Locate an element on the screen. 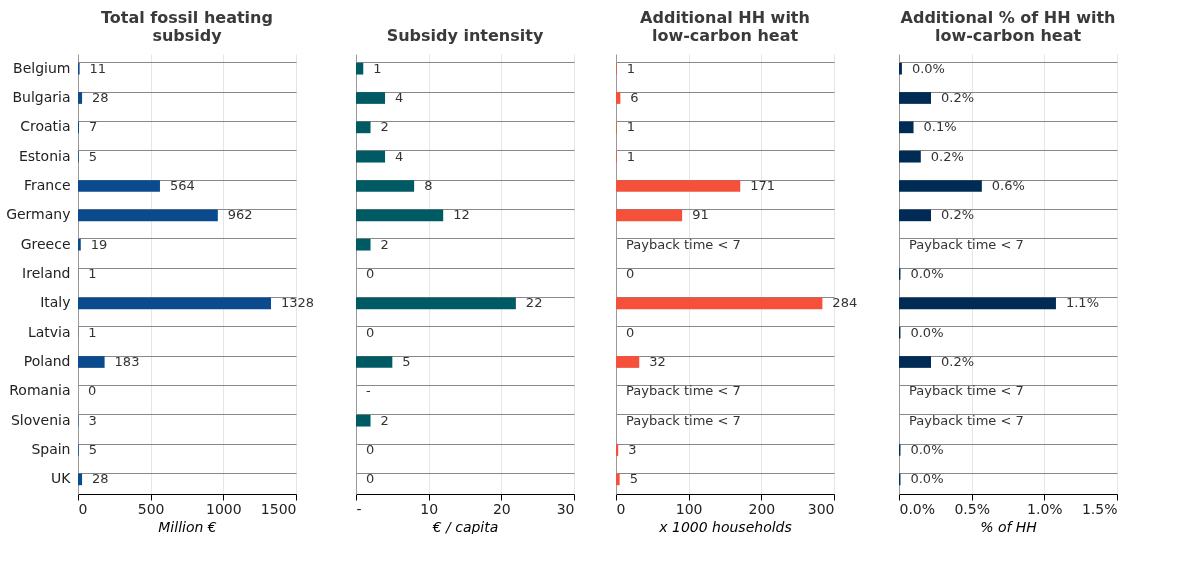 The image size is (1200, 575). y-tick-label: Ireland is located at coordinates (46, 273).